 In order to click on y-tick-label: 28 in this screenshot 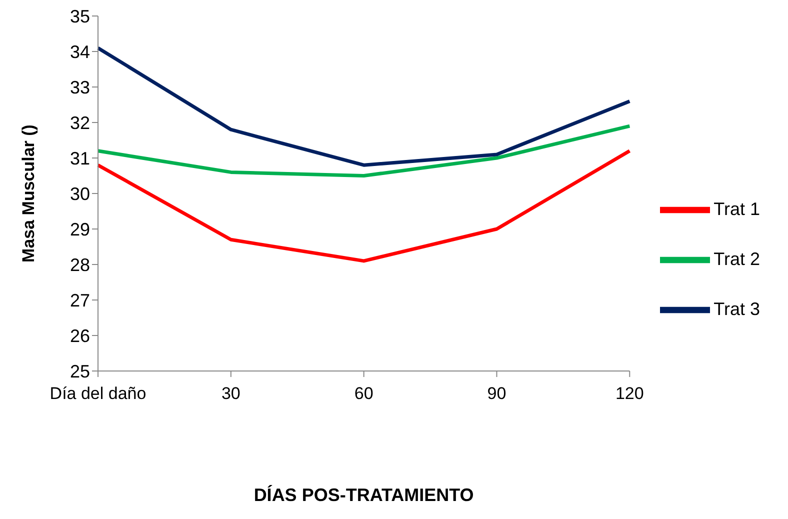, I will do `click(80, 264)`.